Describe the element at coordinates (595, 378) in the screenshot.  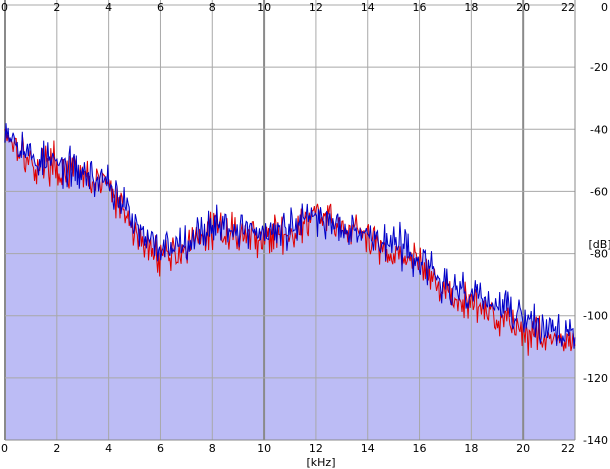
I see `y-tick-label: -120` at that location.